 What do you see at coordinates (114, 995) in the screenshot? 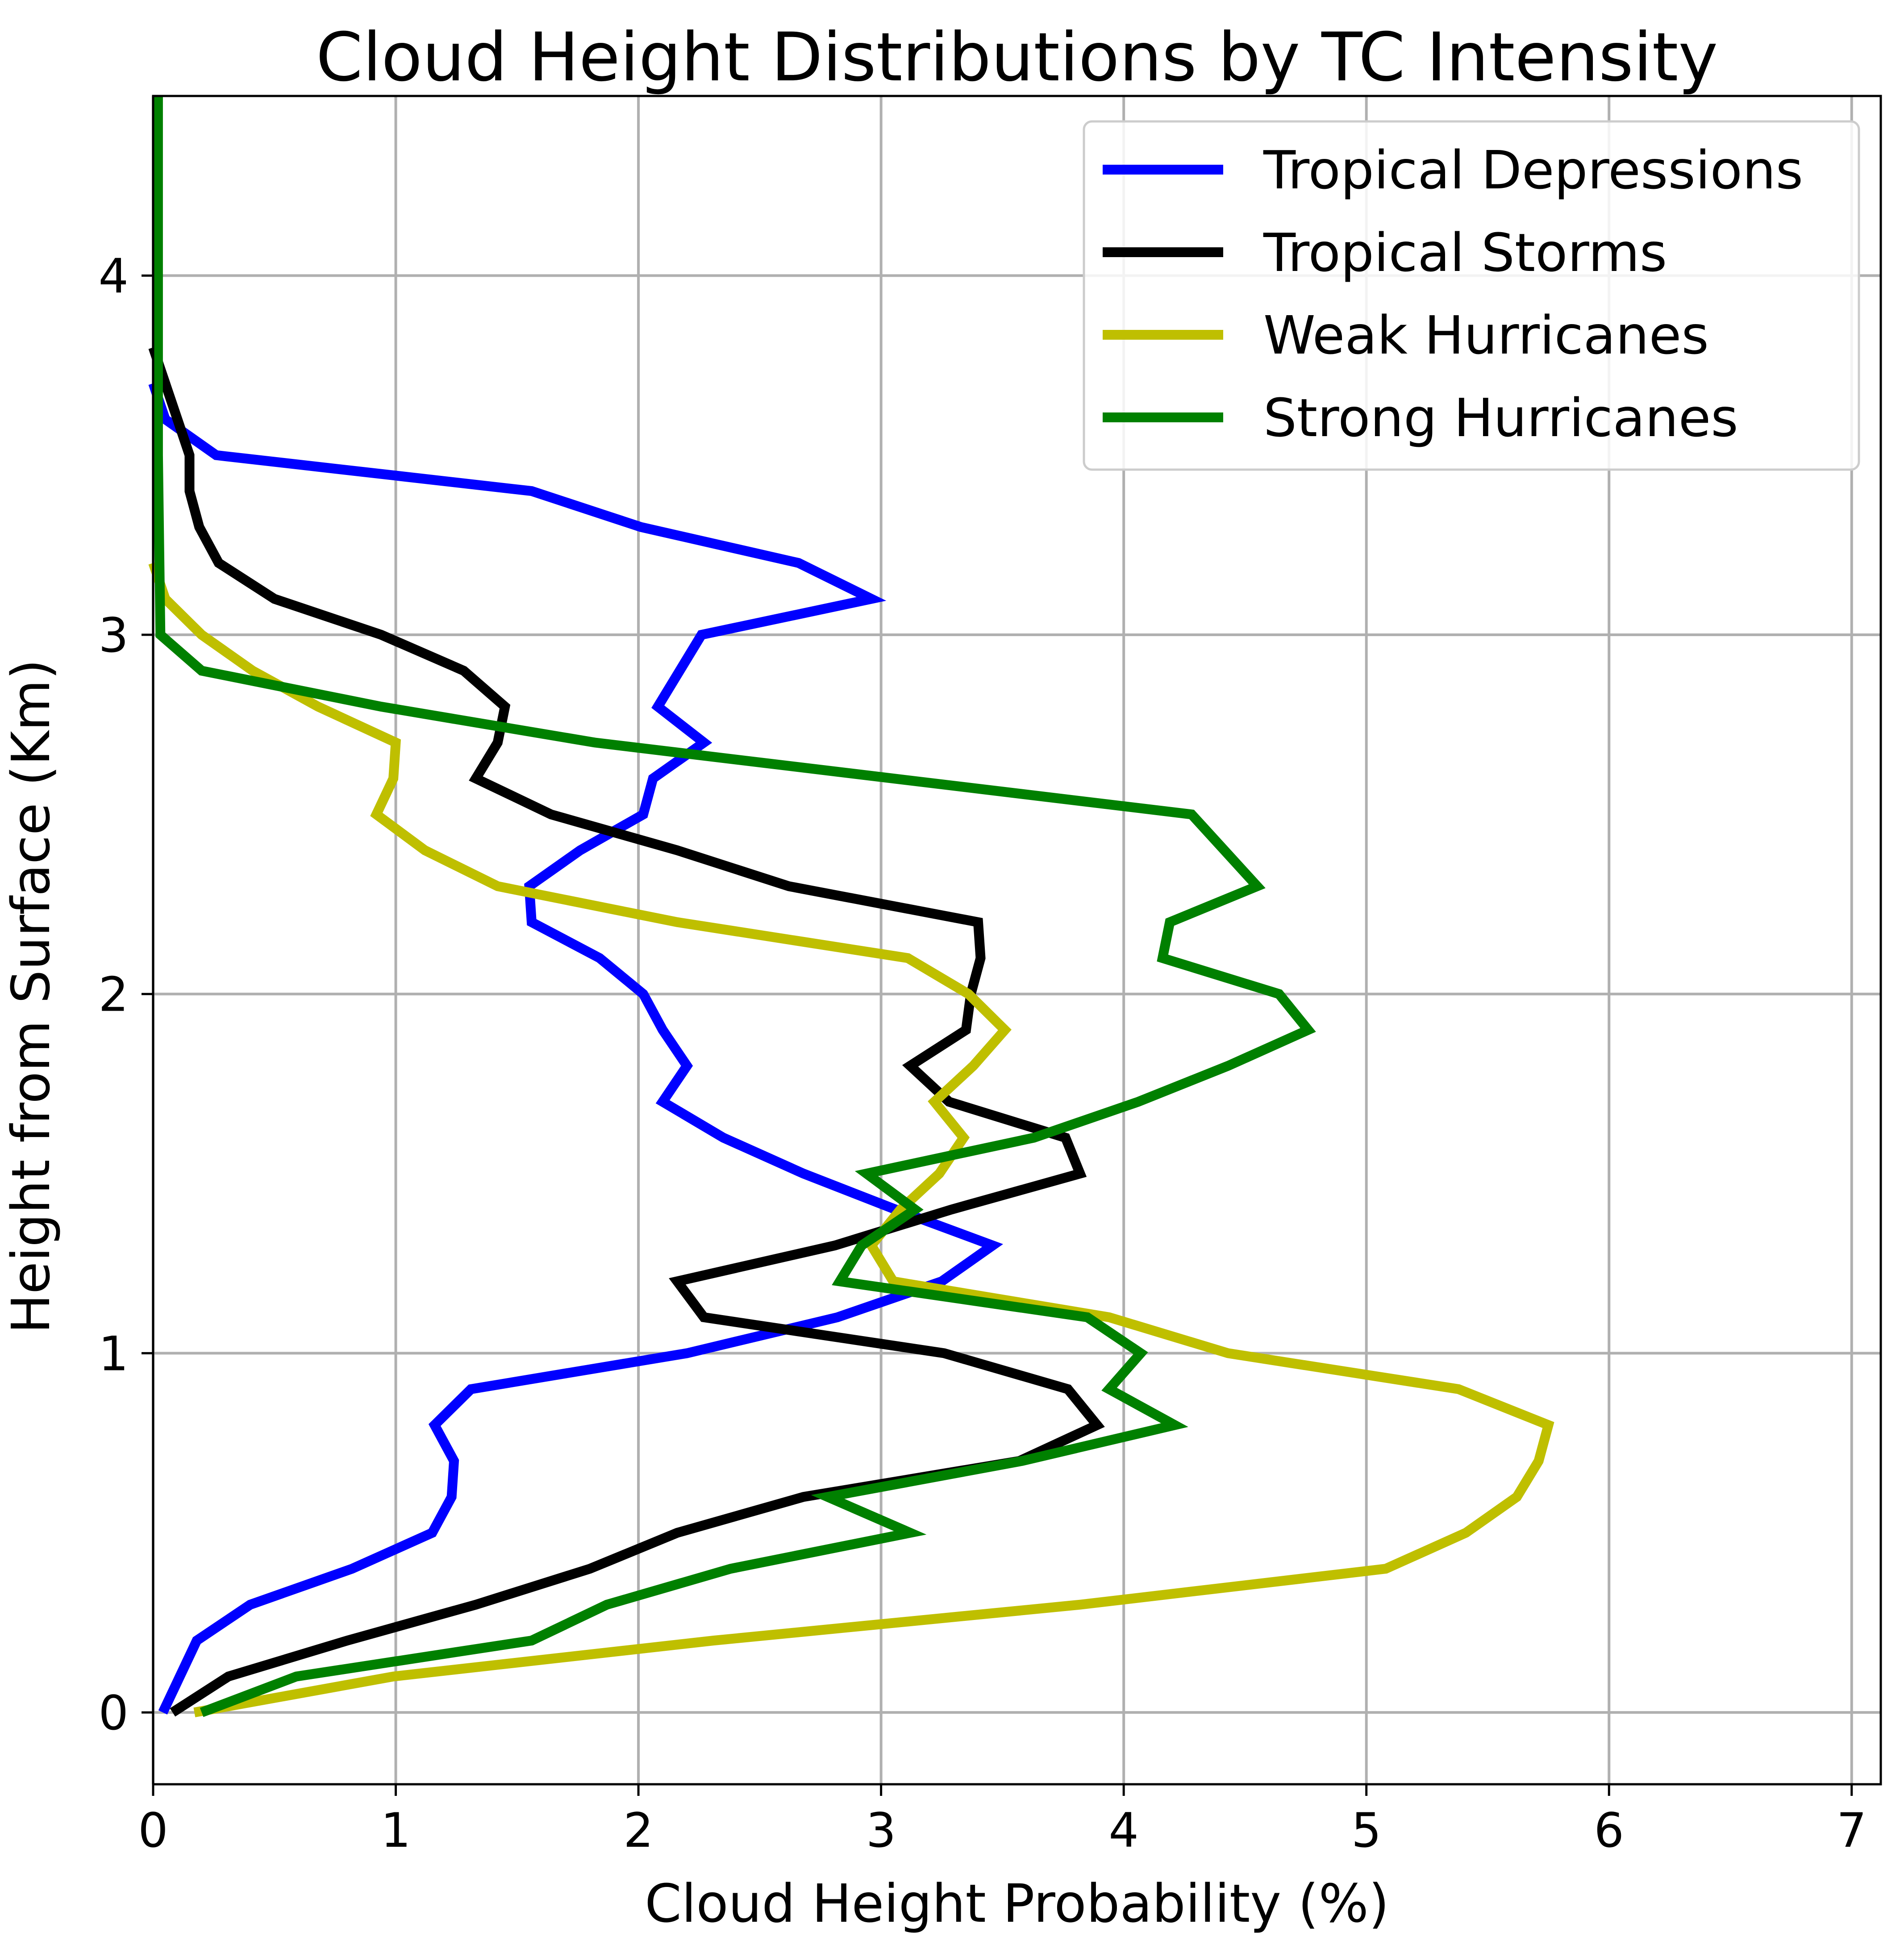
I see `y-tick-label: 2` at bounding box center [114, 995].